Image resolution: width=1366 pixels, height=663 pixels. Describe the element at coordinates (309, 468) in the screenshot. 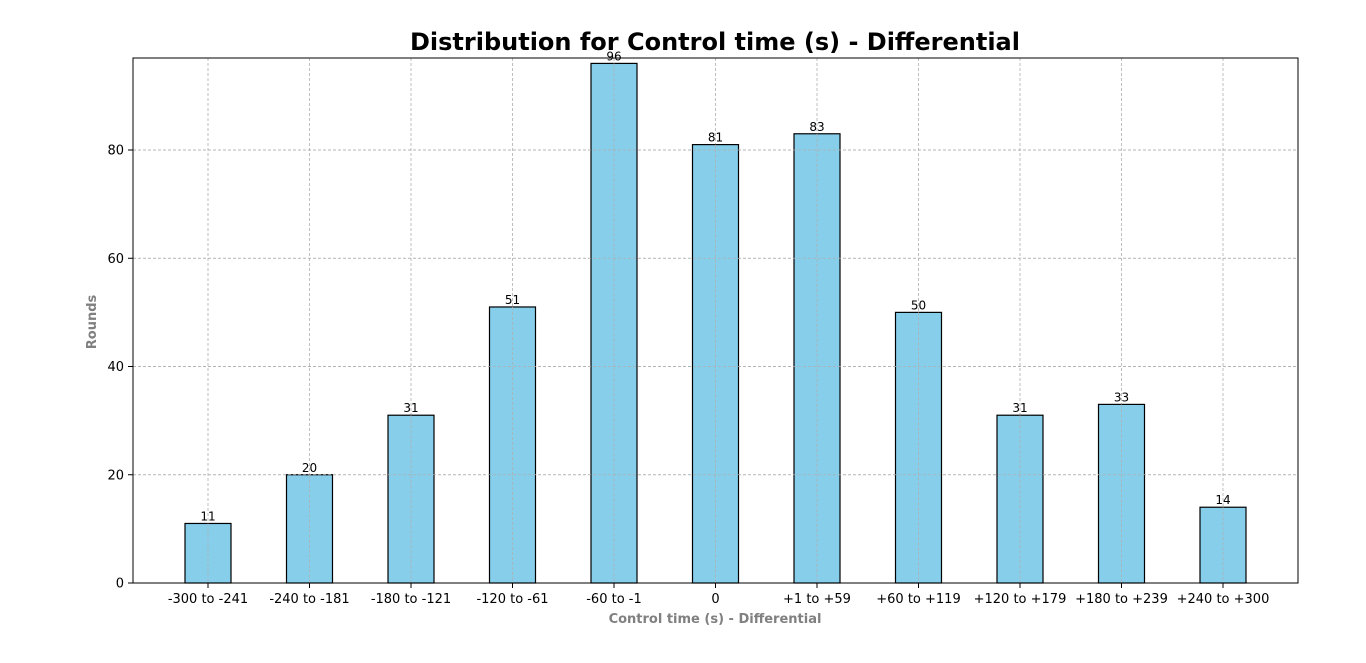

I see `data-label-1: 20` at that location.